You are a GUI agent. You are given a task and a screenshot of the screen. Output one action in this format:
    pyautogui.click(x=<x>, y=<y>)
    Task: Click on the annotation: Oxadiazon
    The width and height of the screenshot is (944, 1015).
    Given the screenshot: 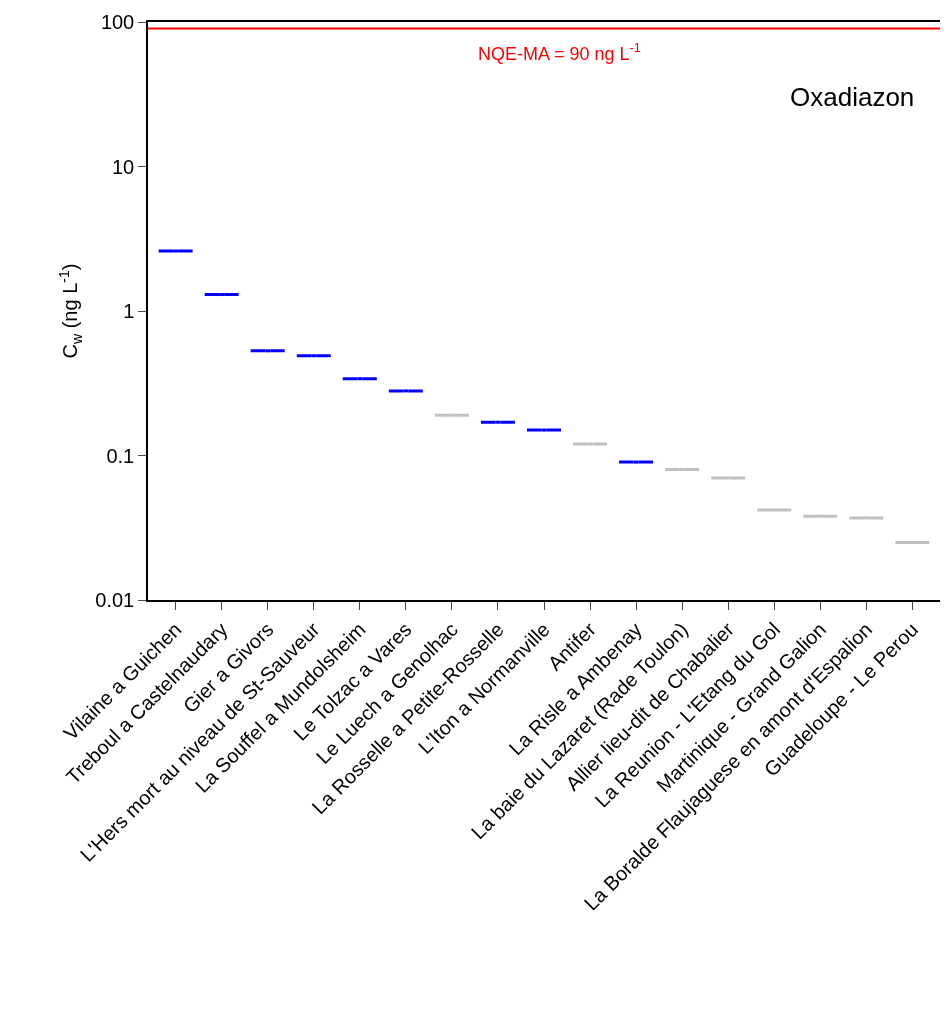 What is the action you would take?
    pyautogui.click(x=852, y=97)
    